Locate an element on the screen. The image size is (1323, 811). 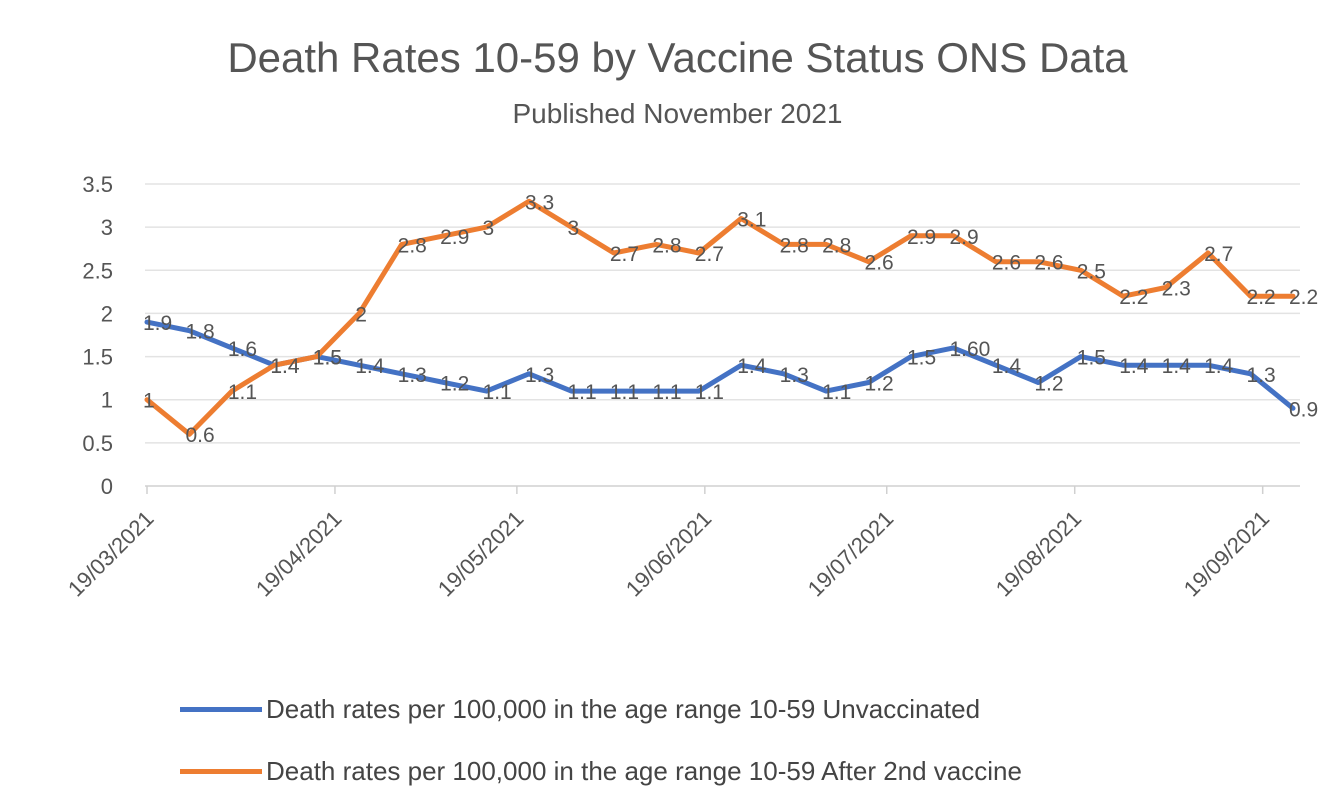
data-label-unvaccinated: 1.8 is located at coordinates (199, 332).